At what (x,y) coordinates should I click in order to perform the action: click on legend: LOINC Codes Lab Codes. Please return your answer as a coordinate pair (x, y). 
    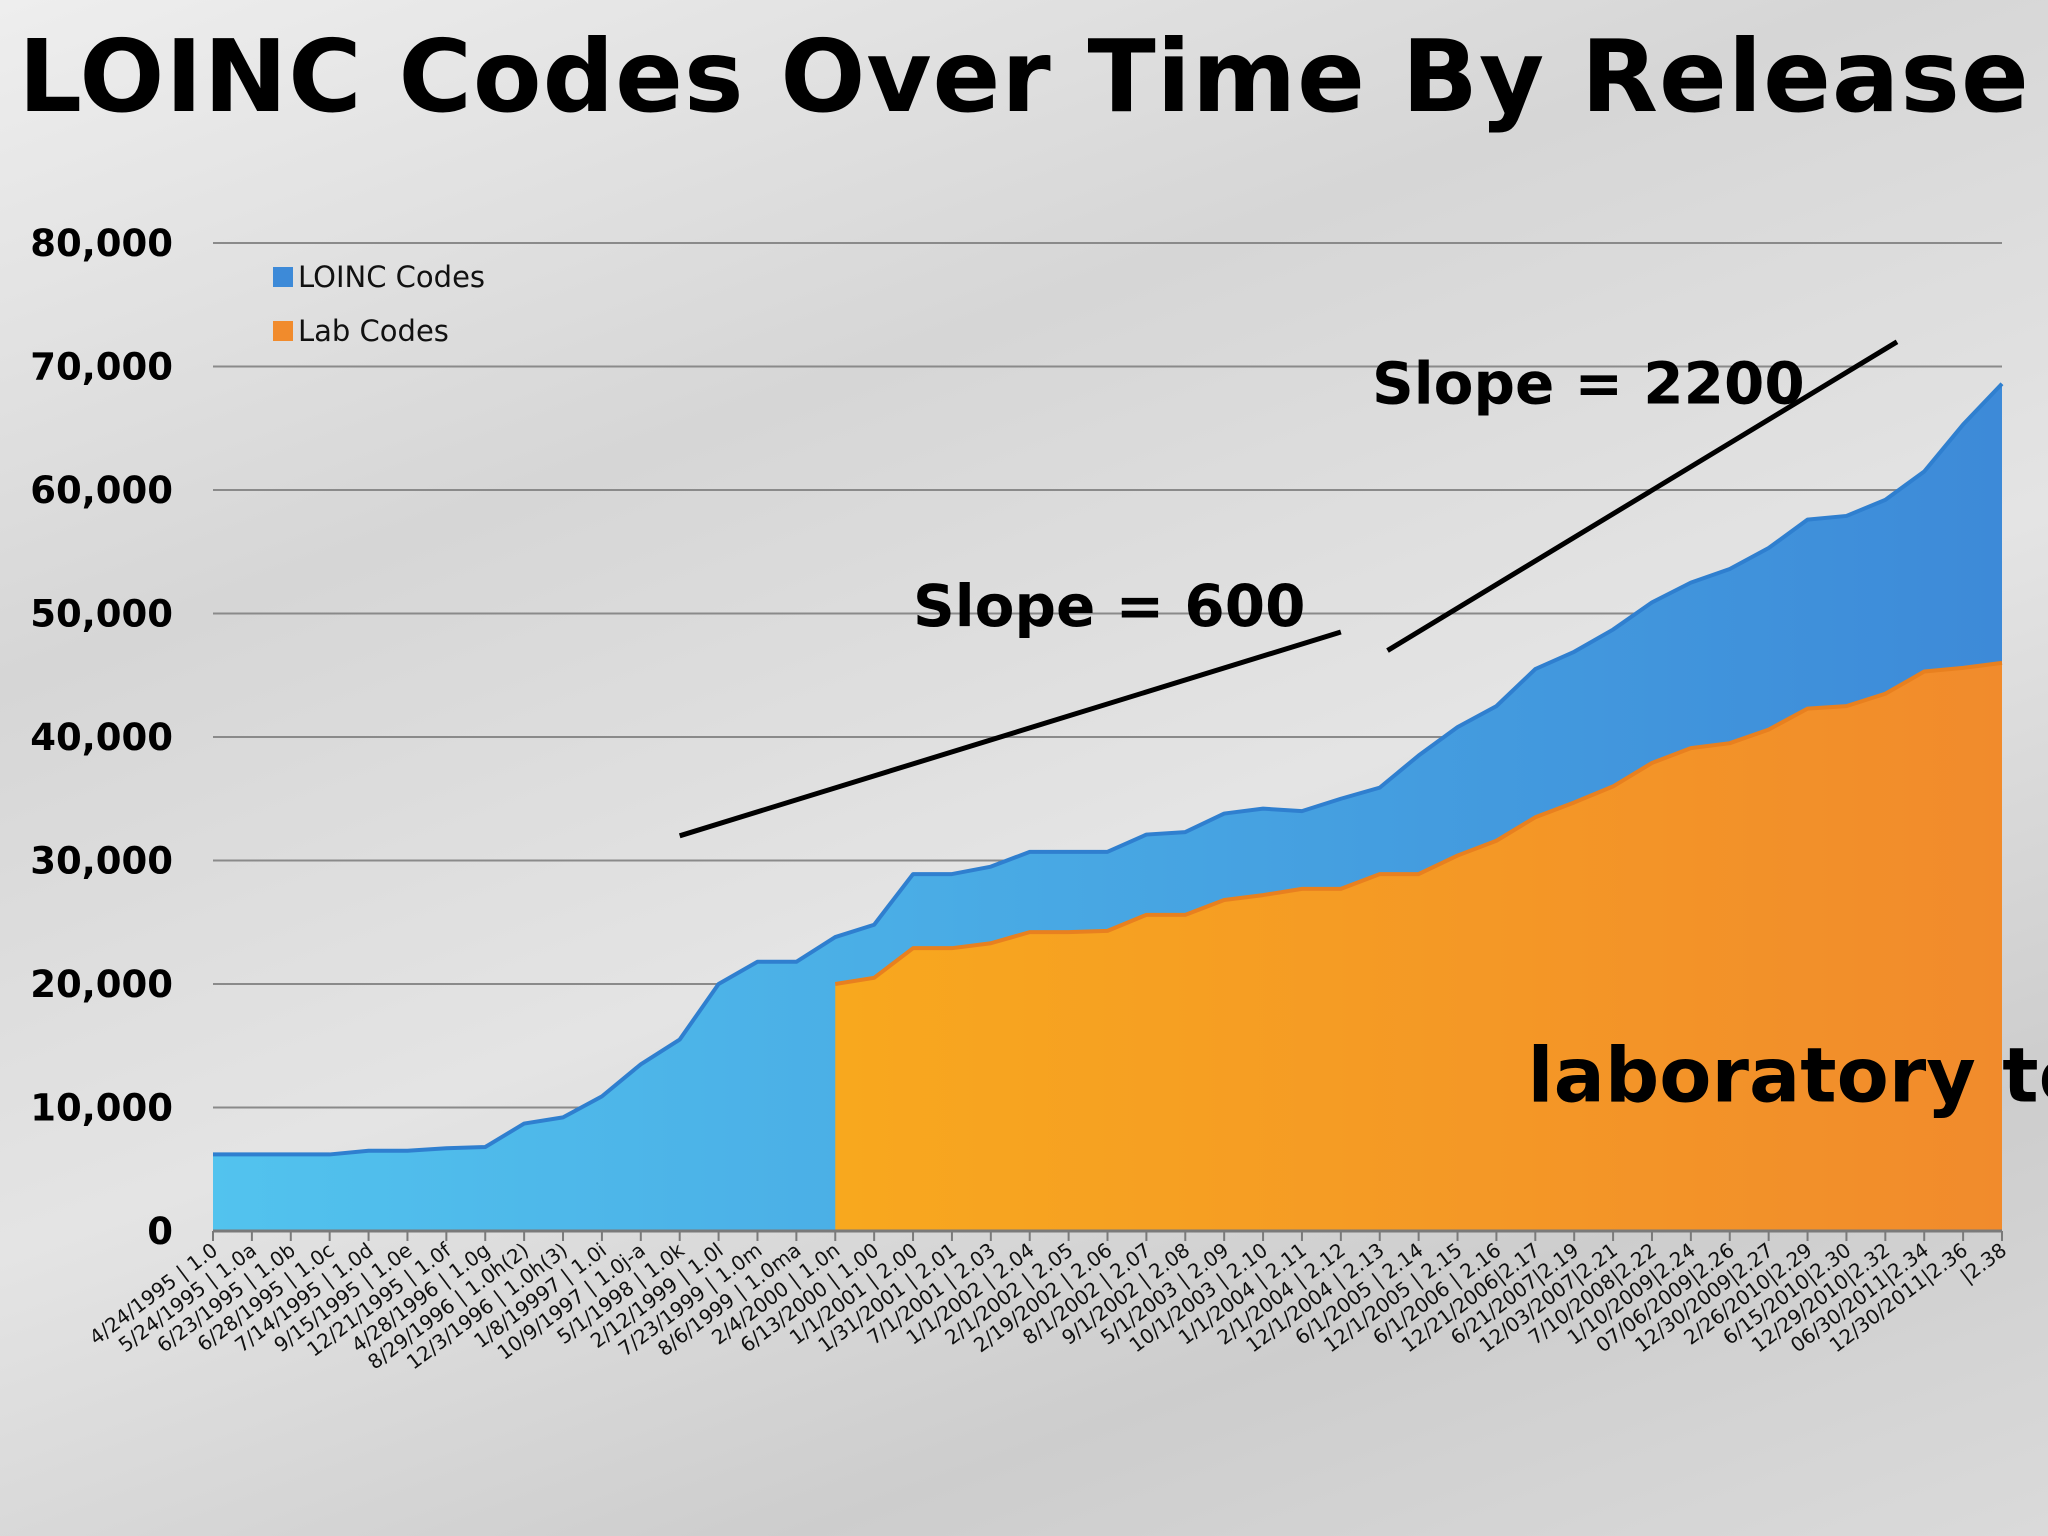
    Looking at the image, I should click on (379, 304).